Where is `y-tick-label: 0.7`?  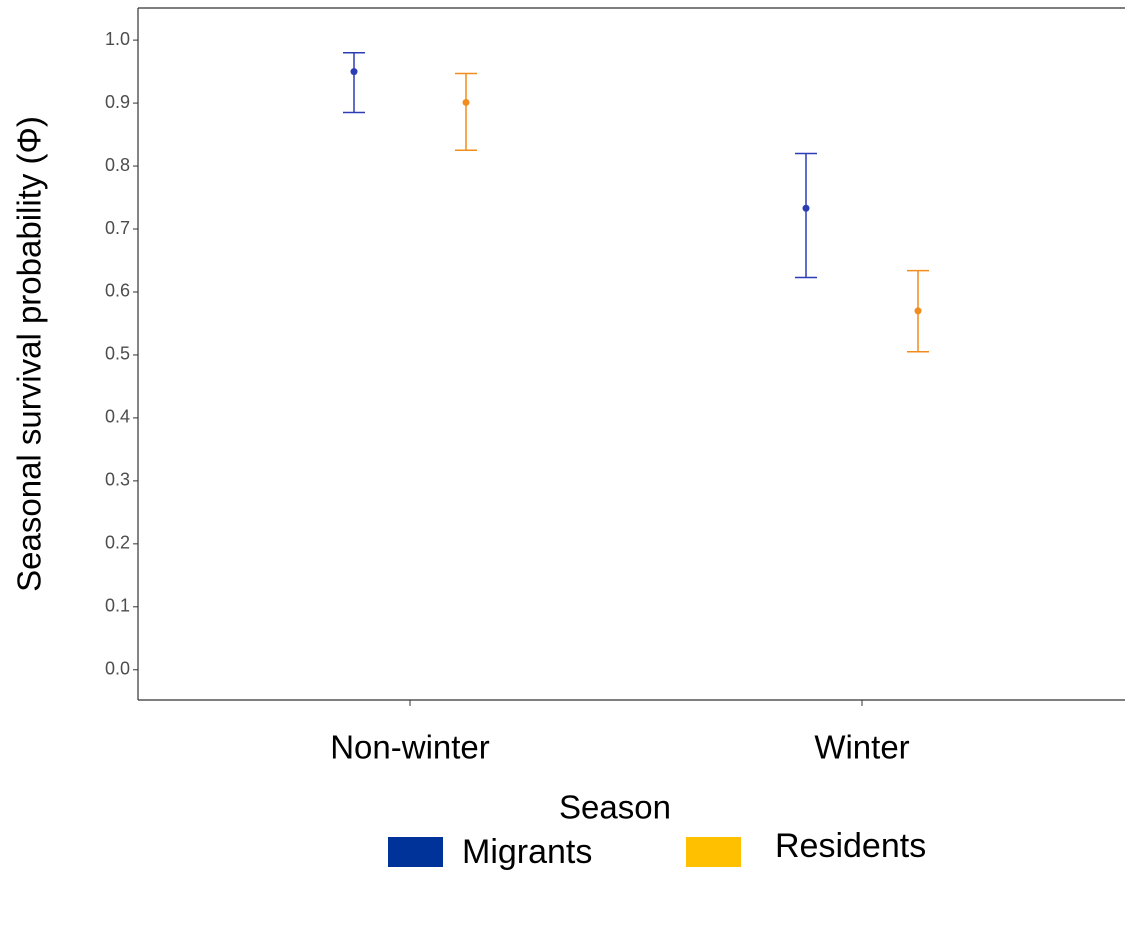
y-tick-label: 0.7 is located at coordinates (117, 228).